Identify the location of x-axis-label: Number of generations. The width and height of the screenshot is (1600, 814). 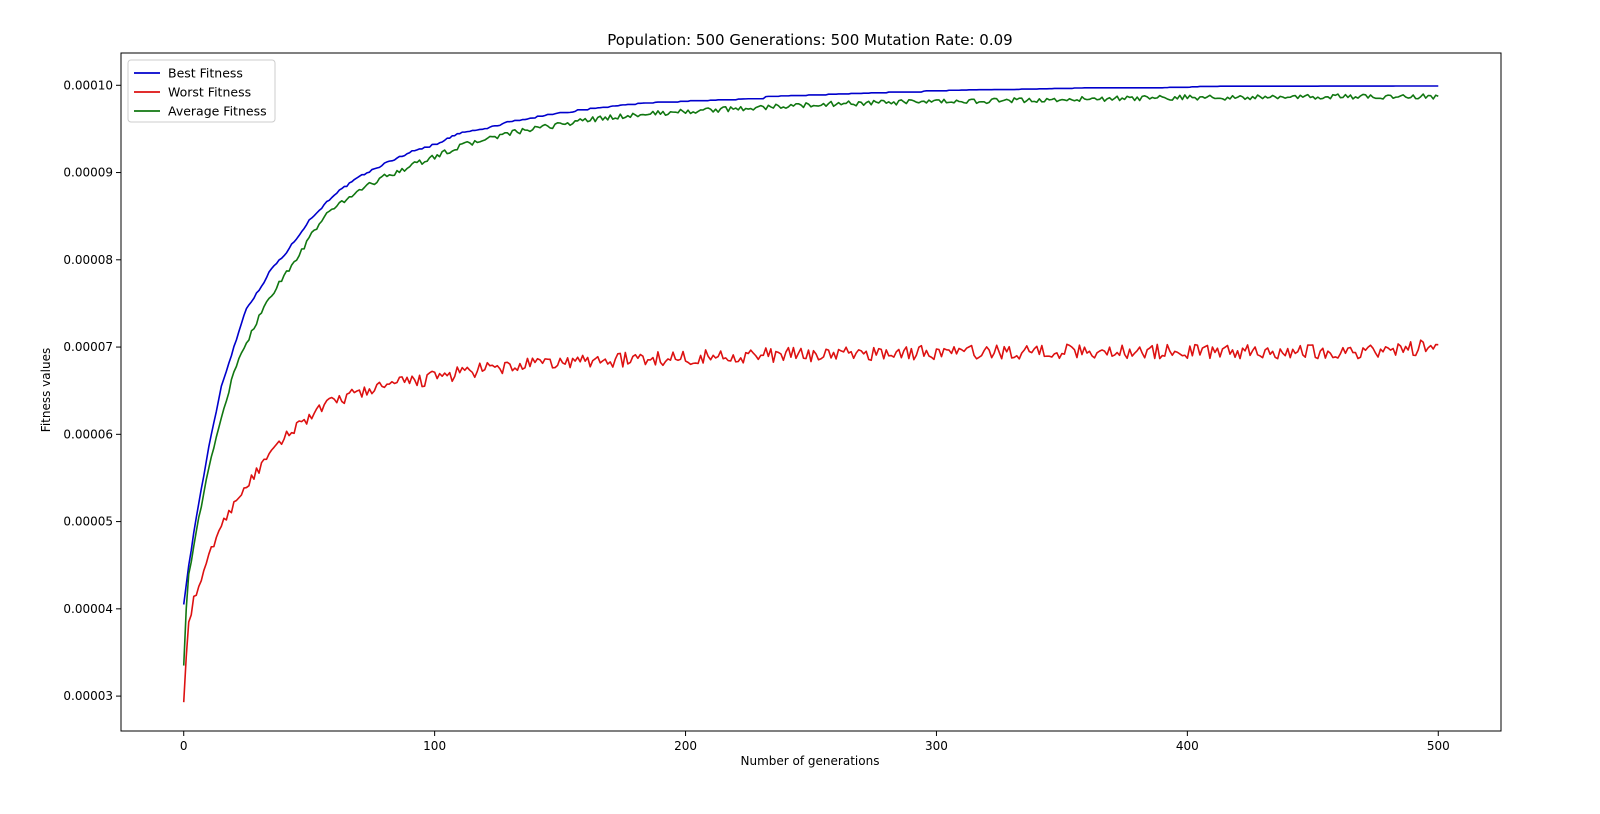
(810, 761).